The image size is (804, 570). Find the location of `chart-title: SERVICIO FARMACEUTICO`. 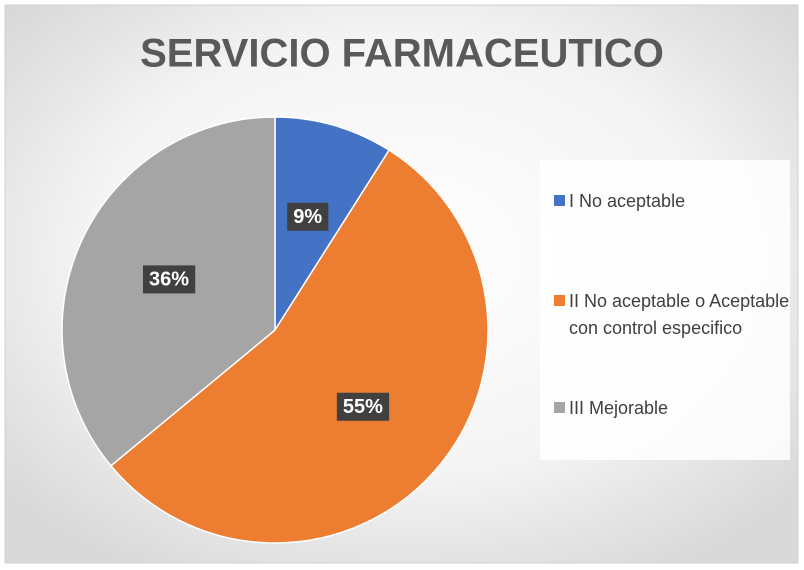

chart-title: SERVICIO FARMACEUTICO is located at coordinates (402, 54).